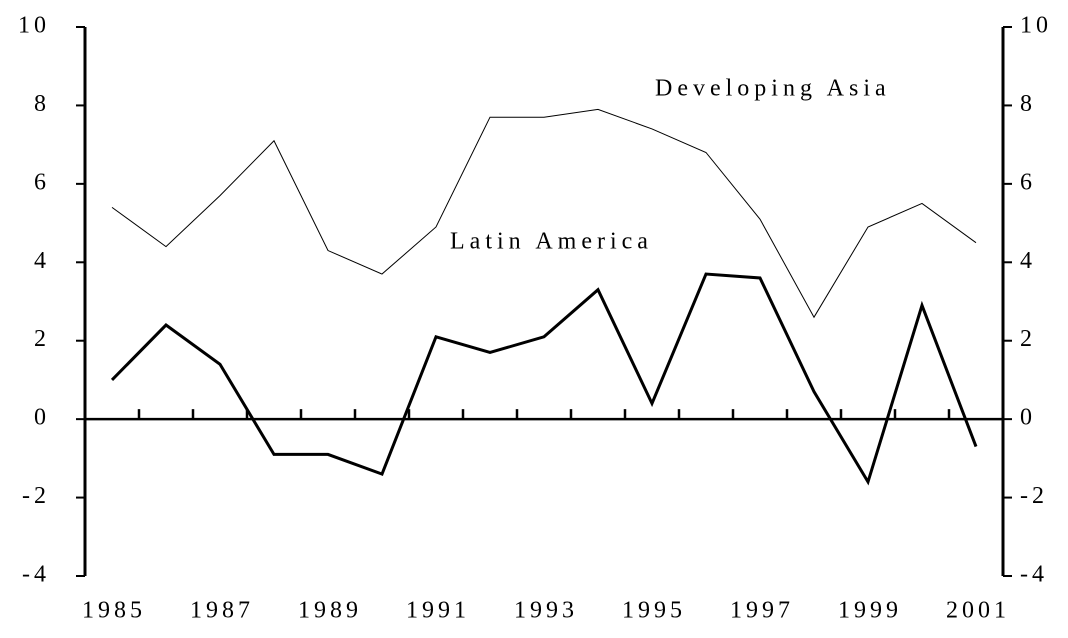  What do you see at coordinates (42, 261) in the screenshot?
I see `y-tick-label: 4` at bounding box center [42, 261].